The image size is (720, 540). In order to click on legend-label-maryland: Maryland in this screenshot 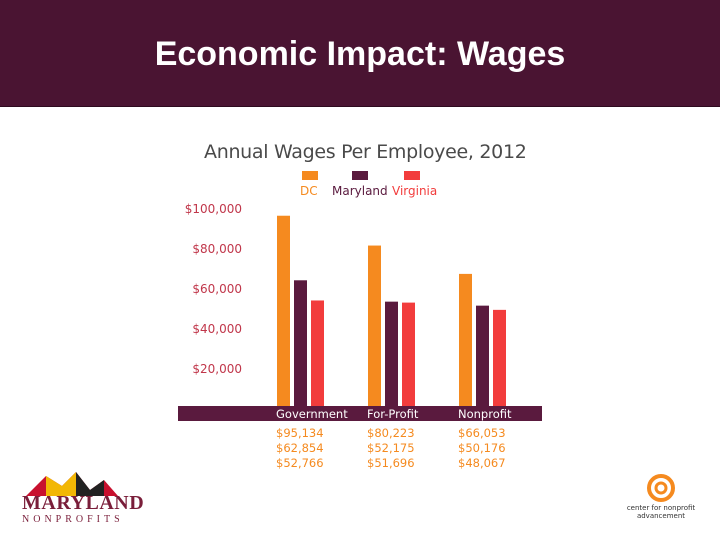, I will do `click(360, 191)`.